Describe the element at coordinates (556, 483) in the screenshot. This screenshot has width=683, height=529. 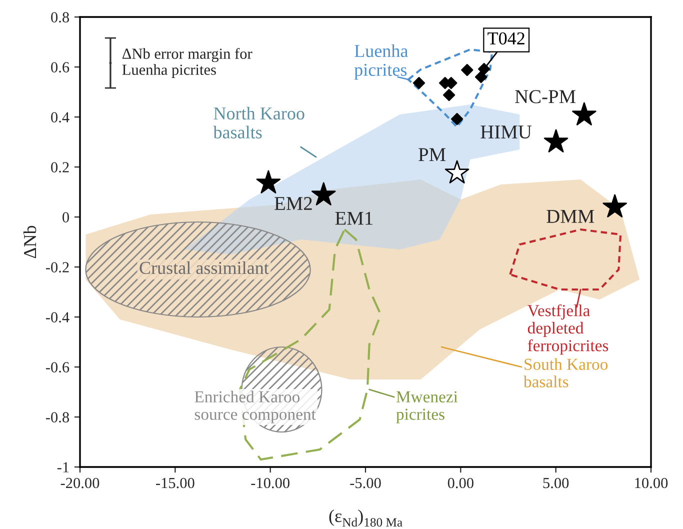
I see `x-tick-label: 5.00` at that location.